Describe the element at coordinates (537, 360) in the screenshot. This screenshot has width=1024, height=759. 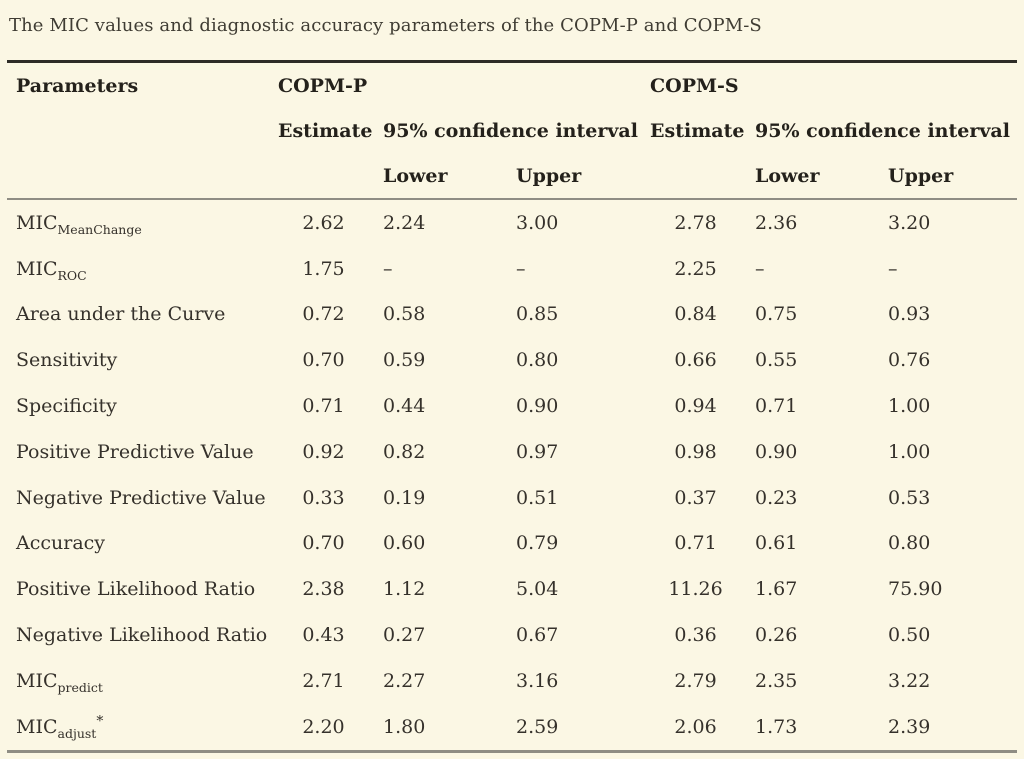
I see `cell-upper-p: 0.80` at that location.